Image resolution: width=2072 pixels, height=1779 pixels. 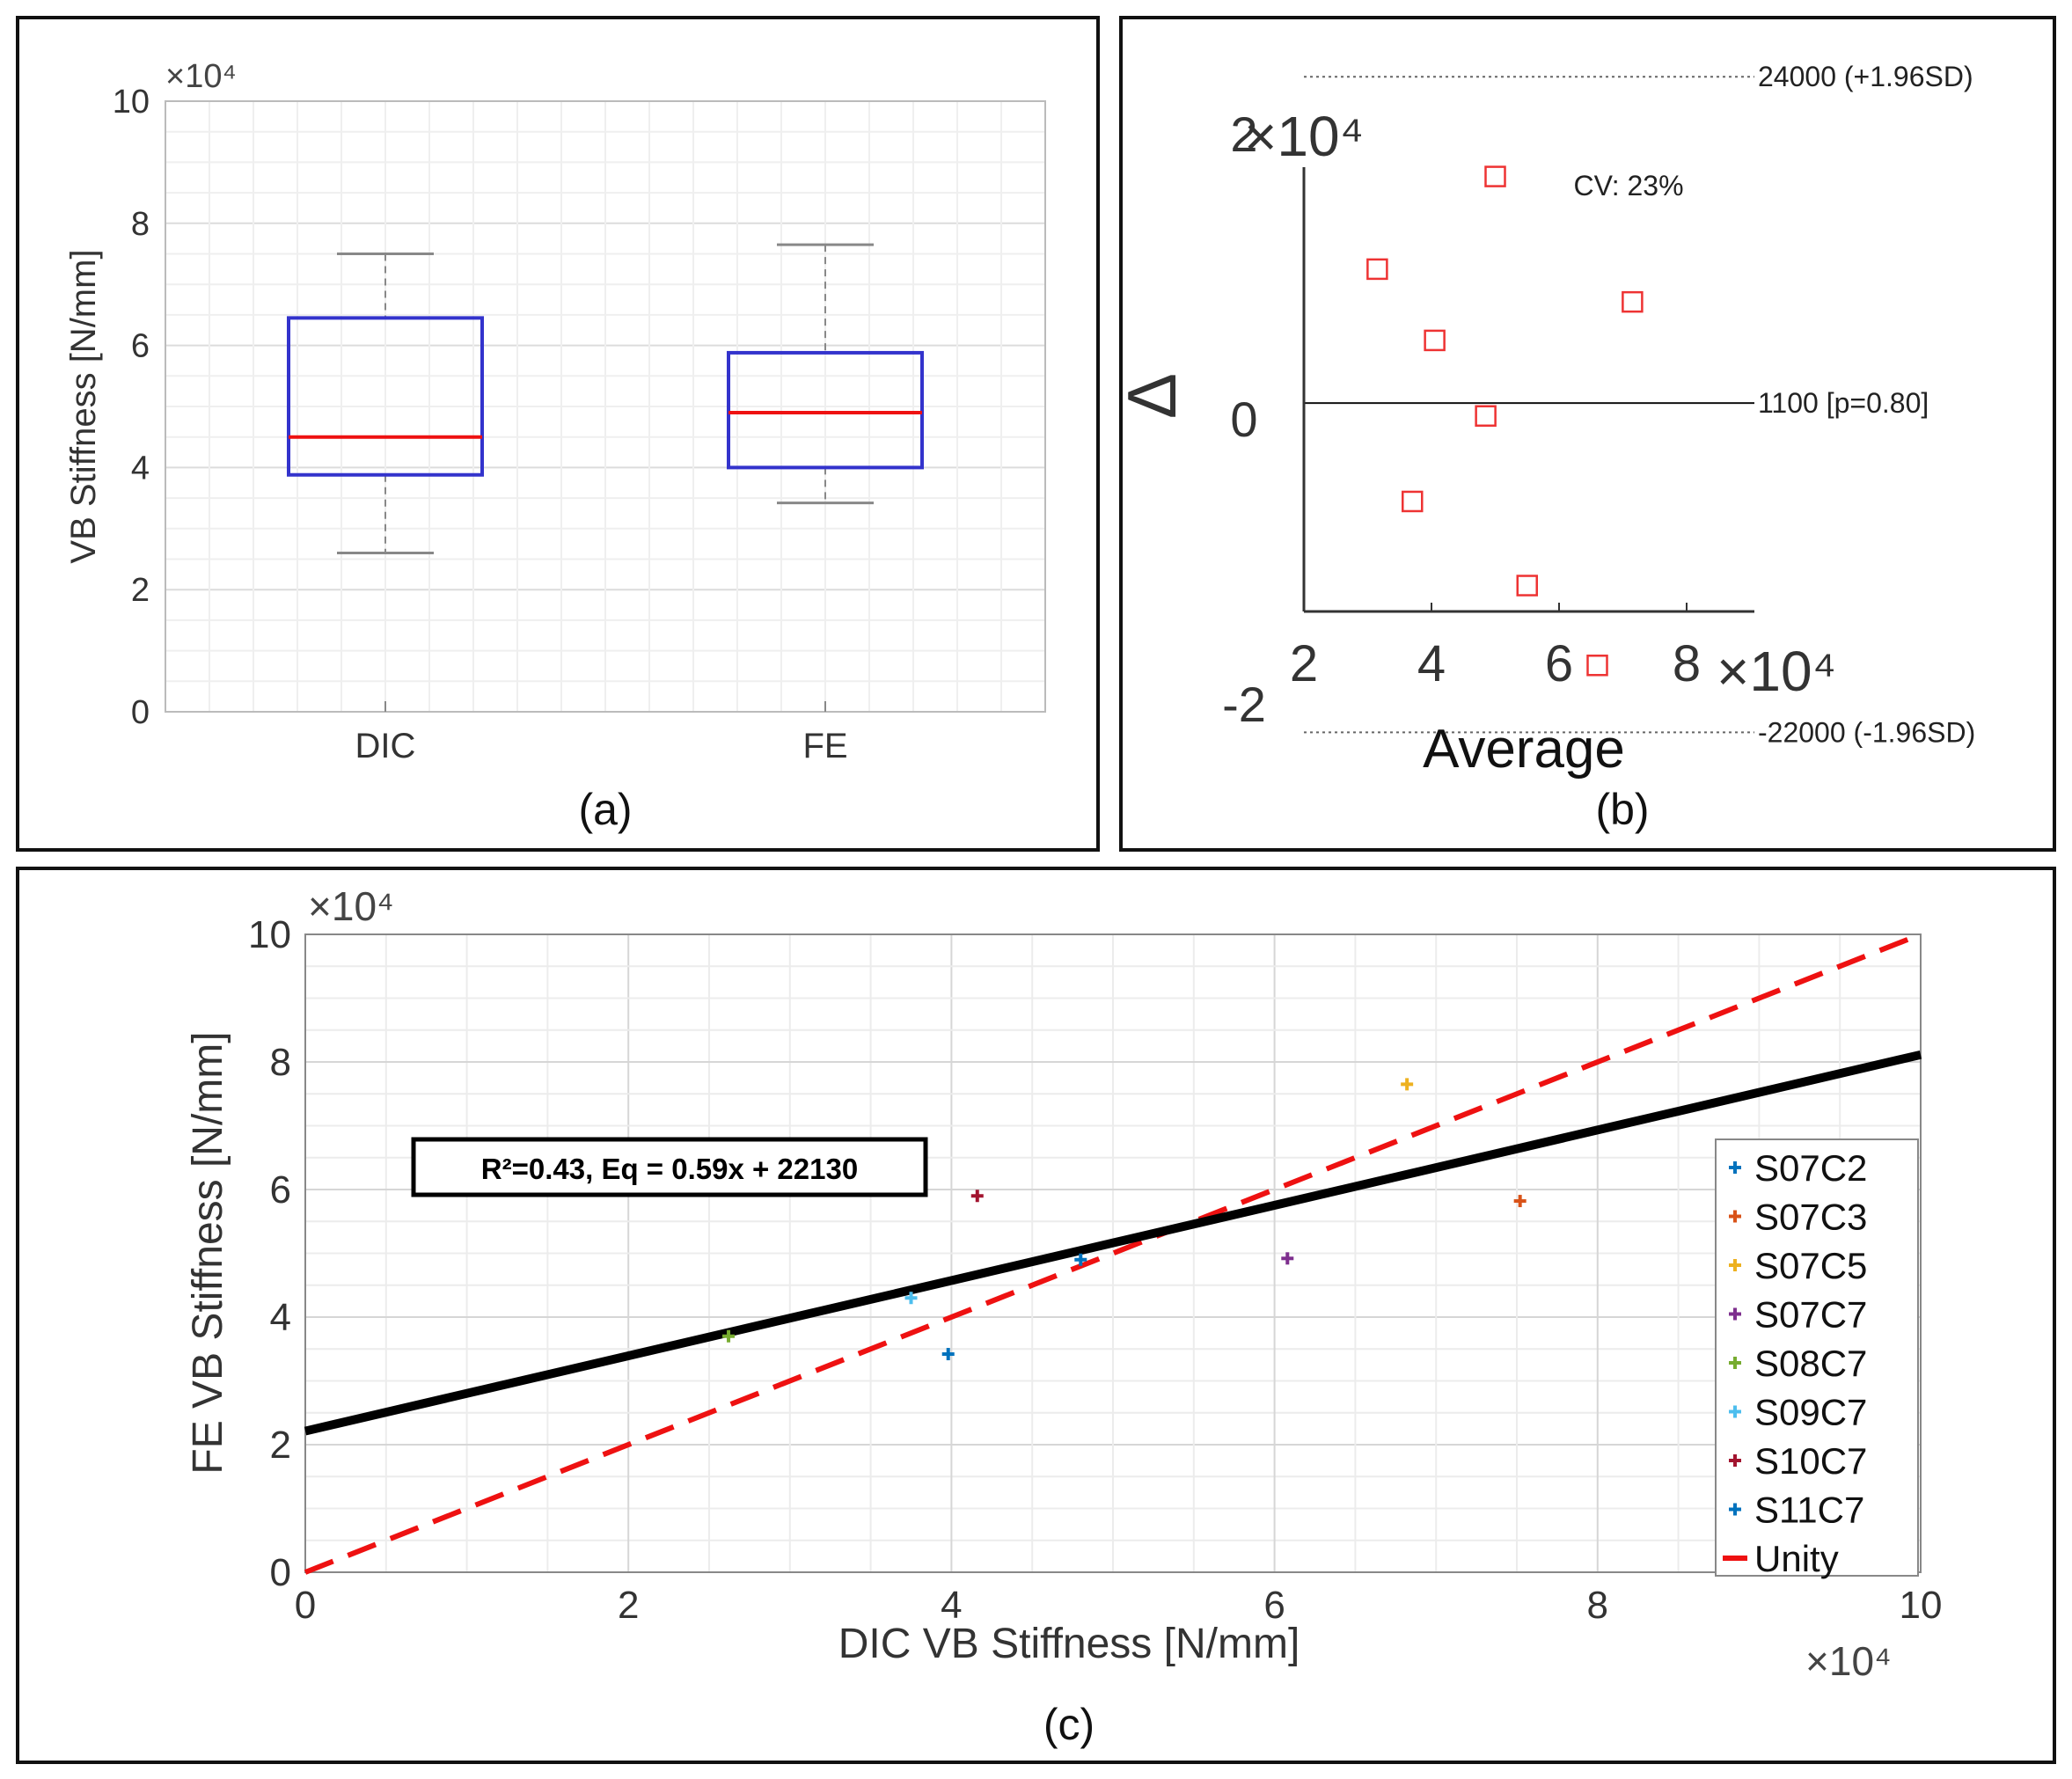 I want to click on legend-item-unity: Unity, so click(x=1781, y=1558).